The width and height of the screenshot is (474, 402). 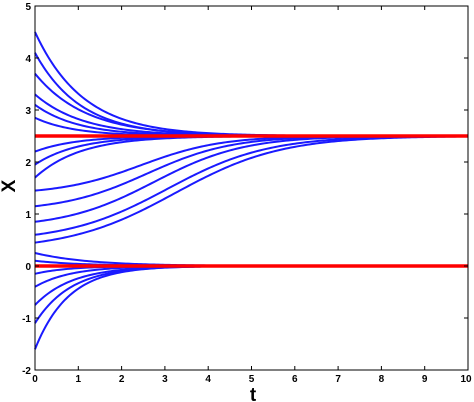 I want to click on x-tick-label: 9, so click(x=425, y=379).